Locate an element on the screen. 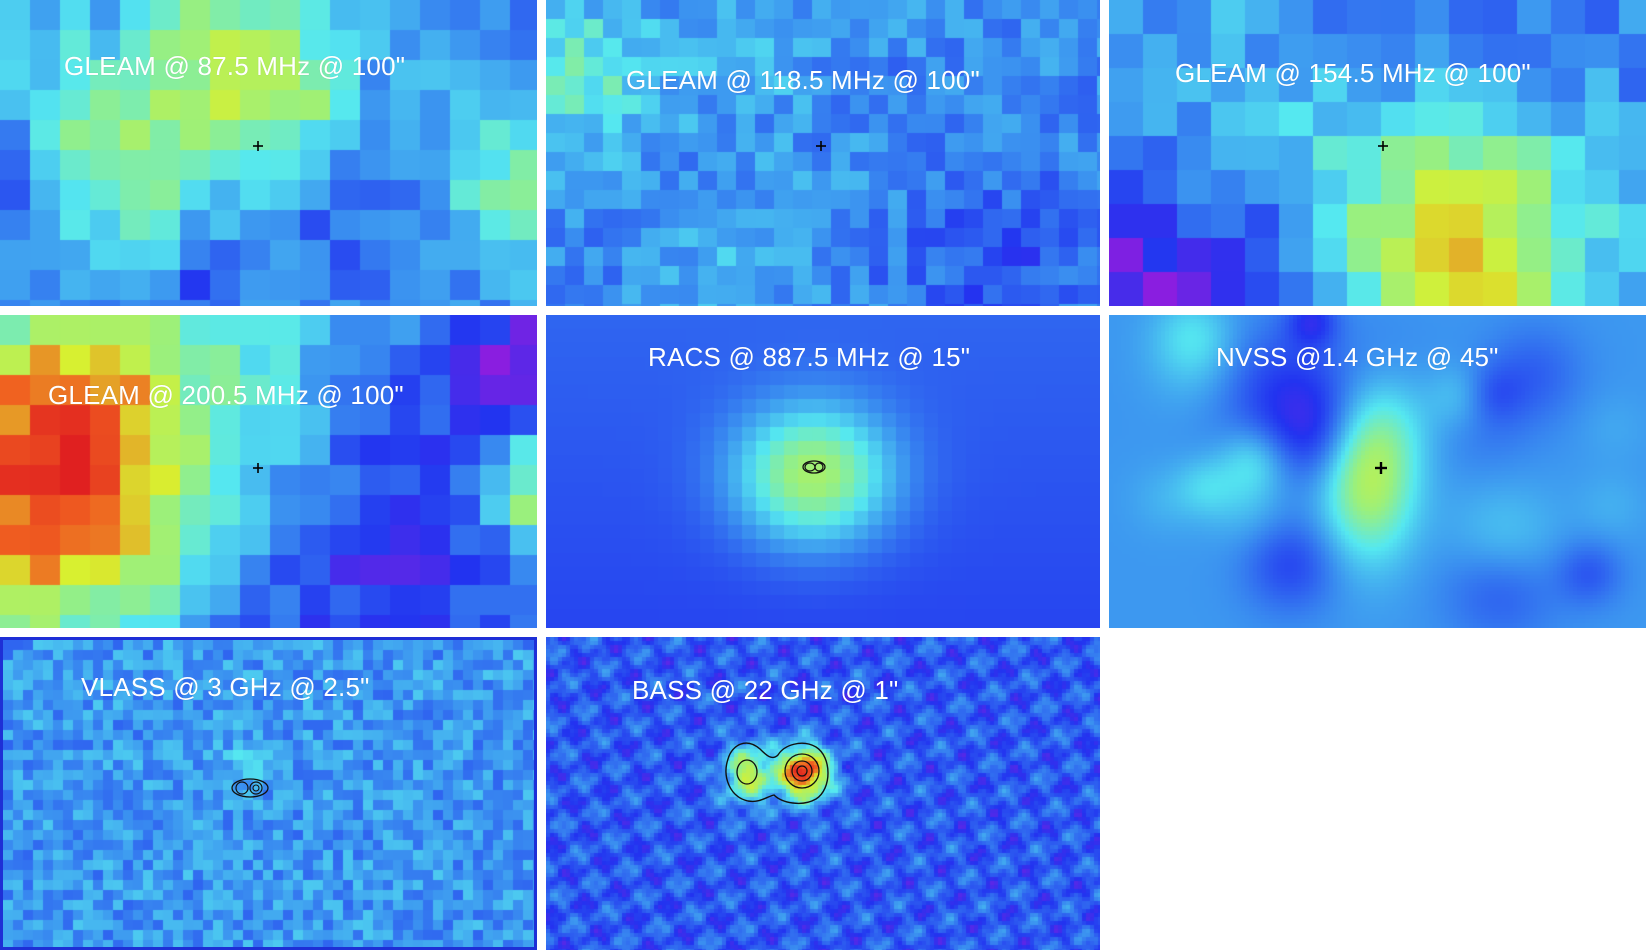 The height and width of the screenshot is (950, 1646). gleam-87-image is located at coordinates (268, 153).